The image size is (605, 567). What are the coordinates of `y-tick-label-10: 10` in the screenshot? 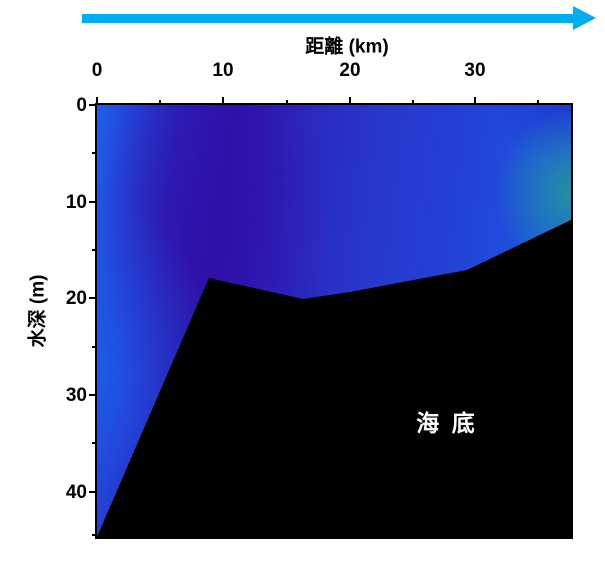 It's located at (76, 202).